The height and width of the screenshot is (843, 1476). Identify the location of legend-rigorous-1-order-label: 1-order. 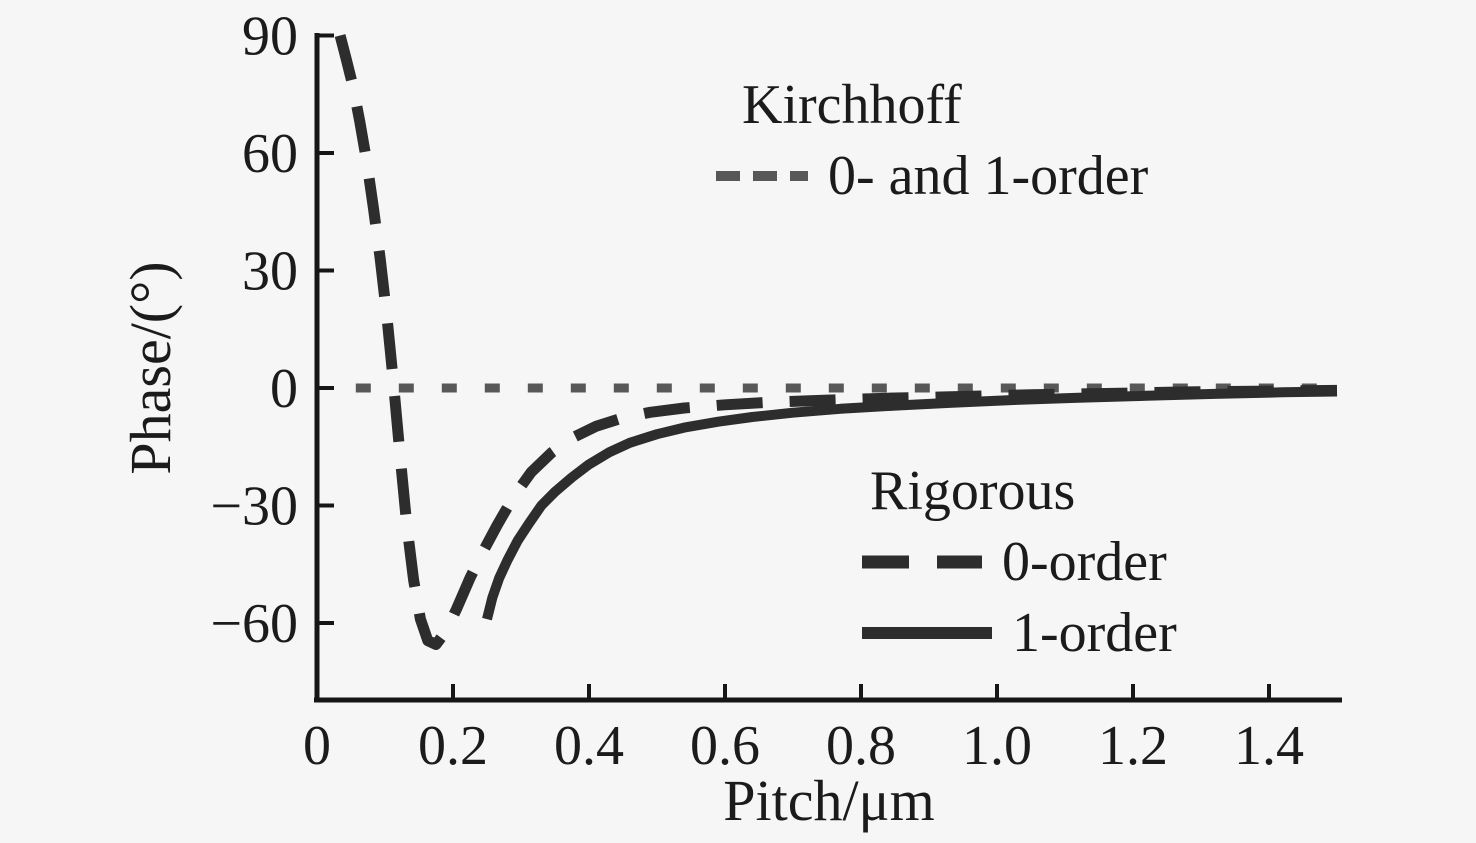
(1094, 632).